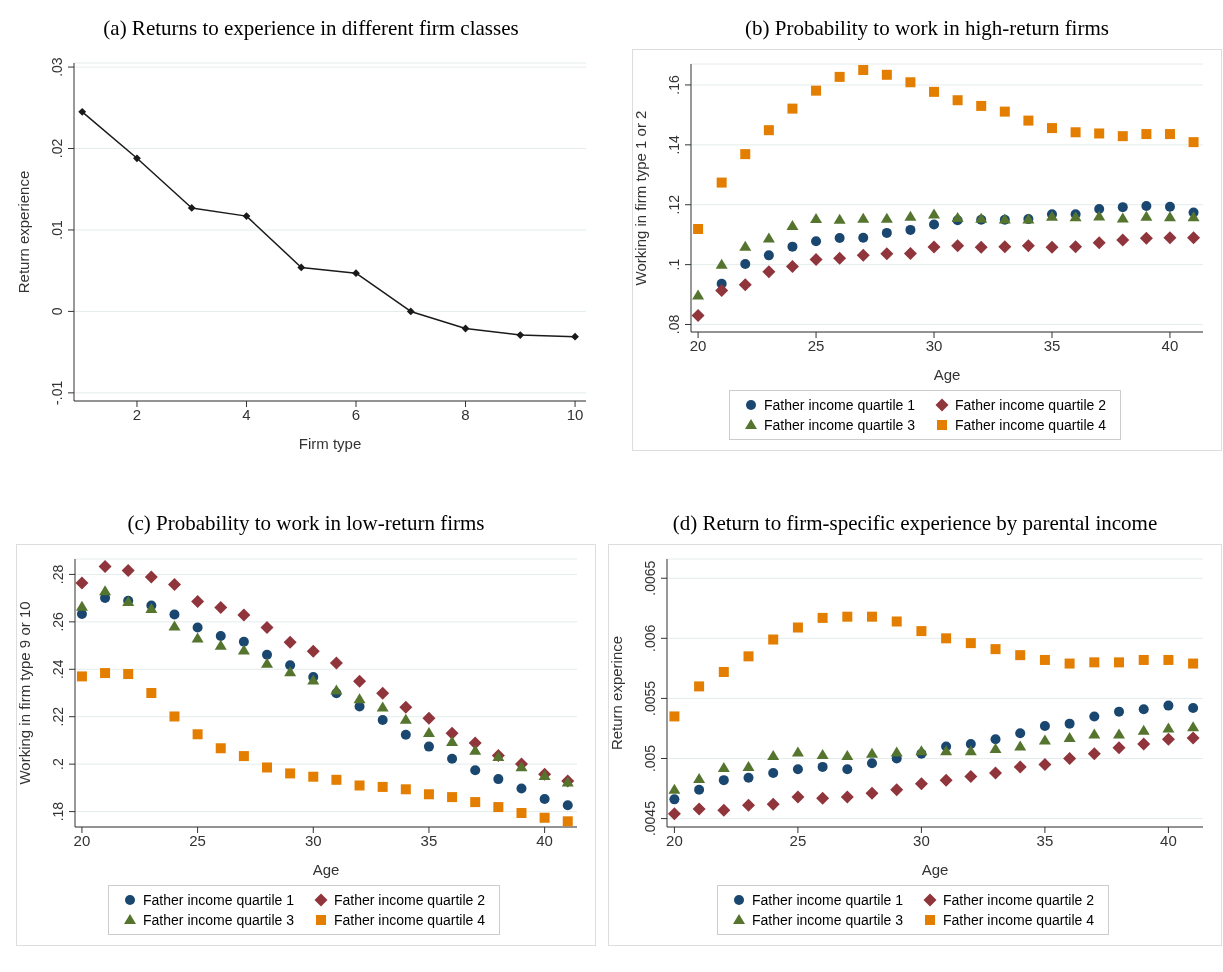 The image size is (1223, 972). Describe the element at coordinates (617, 693) in the screenshot. I see `y-axis-title: Return experince` at that location.